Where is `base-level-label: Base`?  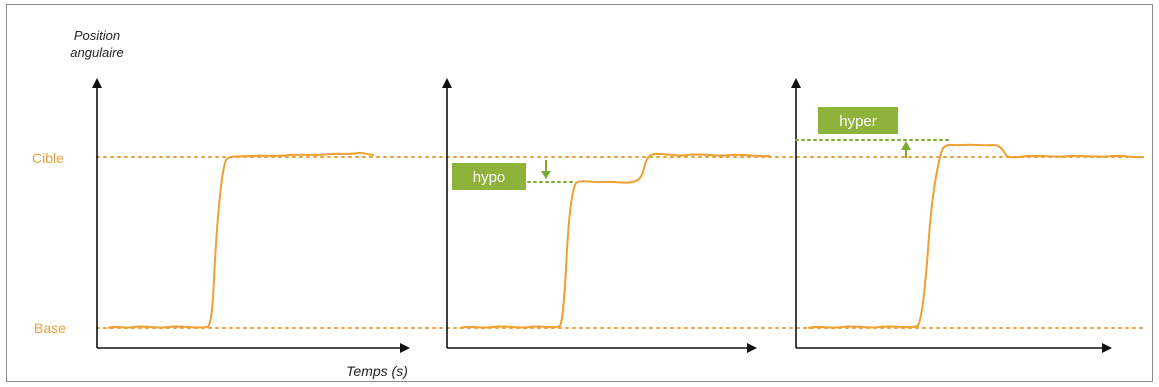 base-level-label: Base is located at coordinates (50, 328).